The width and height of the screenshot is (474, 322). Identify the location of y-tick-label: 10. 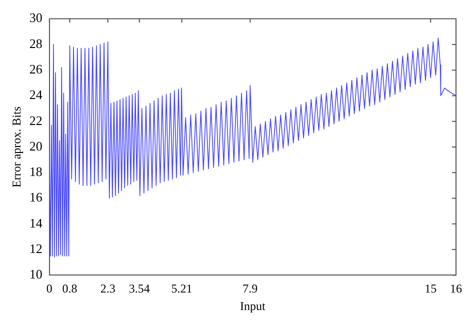
(35, 274).